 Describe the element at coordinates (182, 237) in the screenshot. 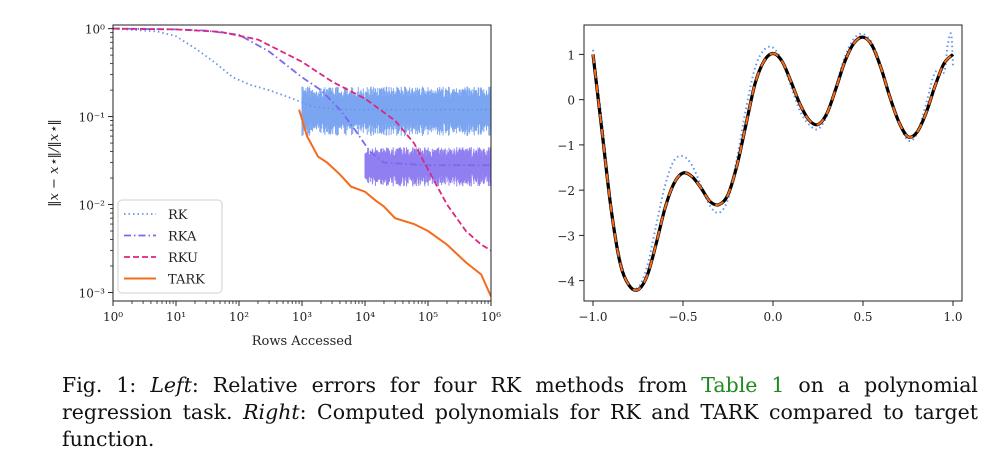

I see `legend-label-rka: RKA` at that location.